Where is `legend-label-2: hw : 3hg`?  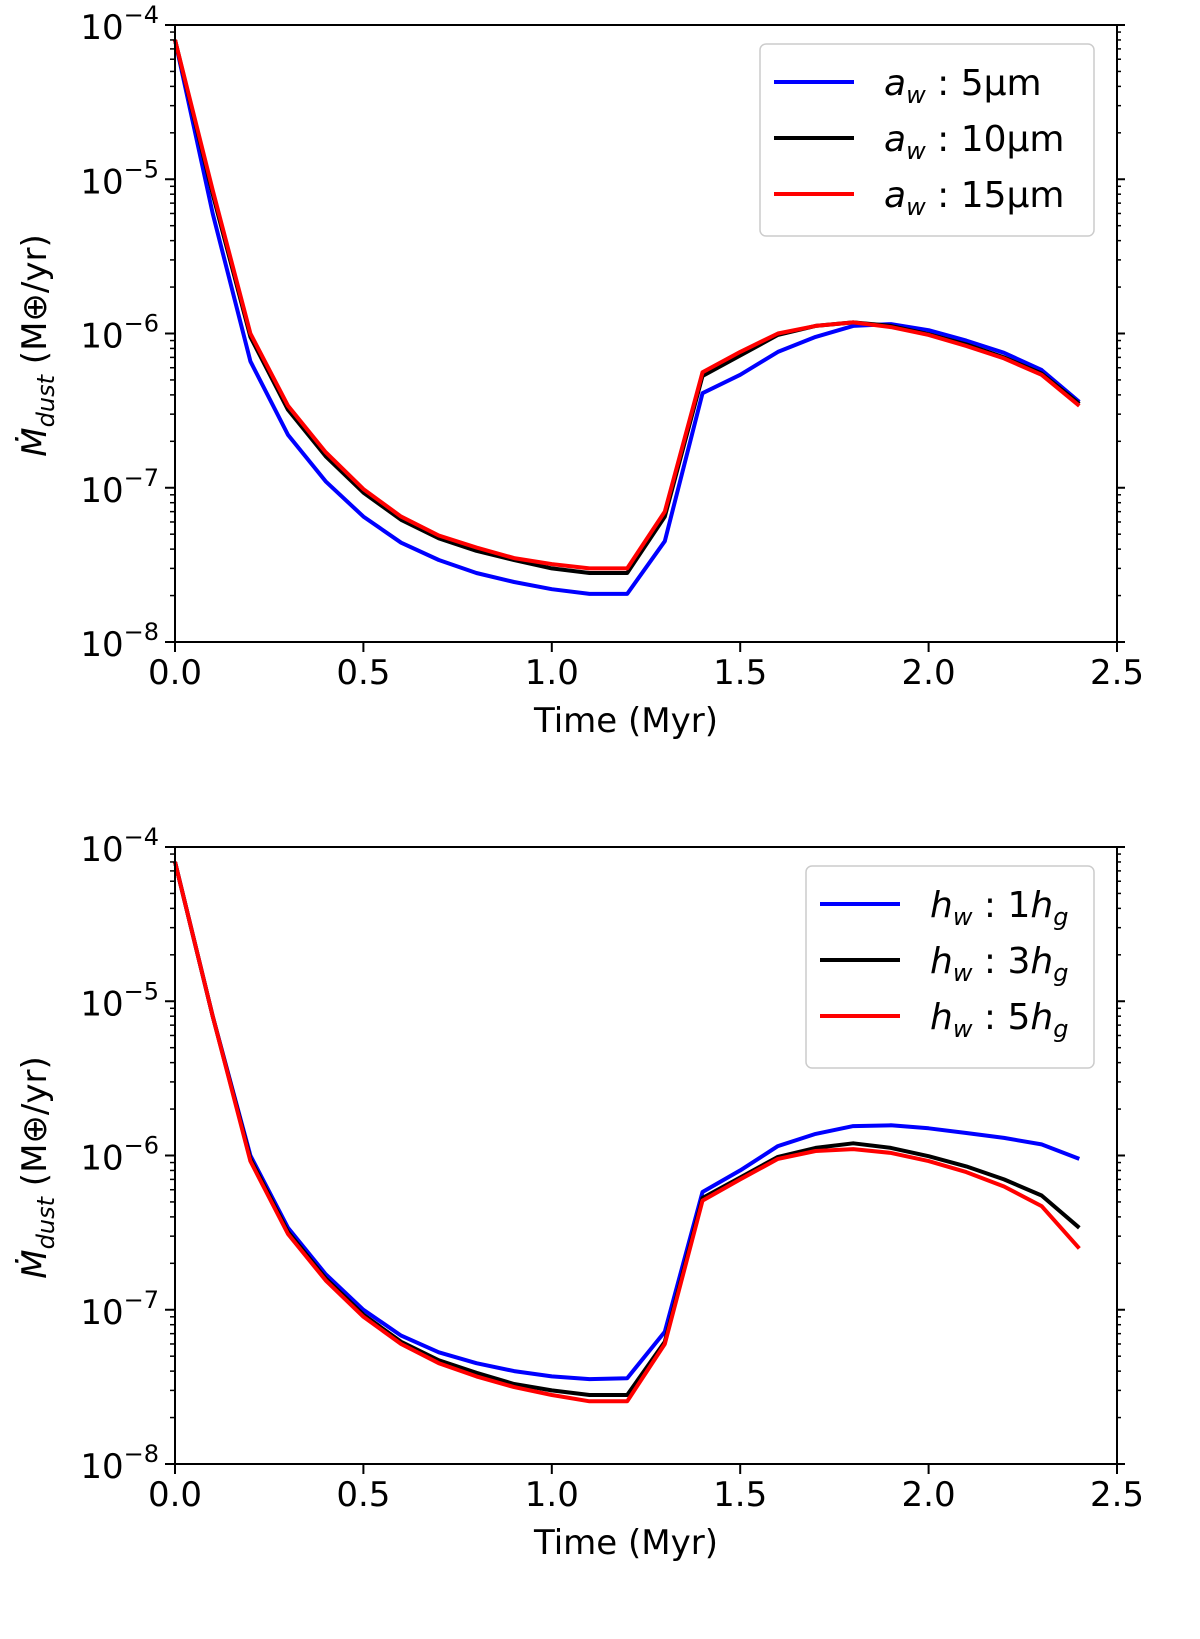 legend-label-2: hw : 3hg is located at coordinates (999, 964).